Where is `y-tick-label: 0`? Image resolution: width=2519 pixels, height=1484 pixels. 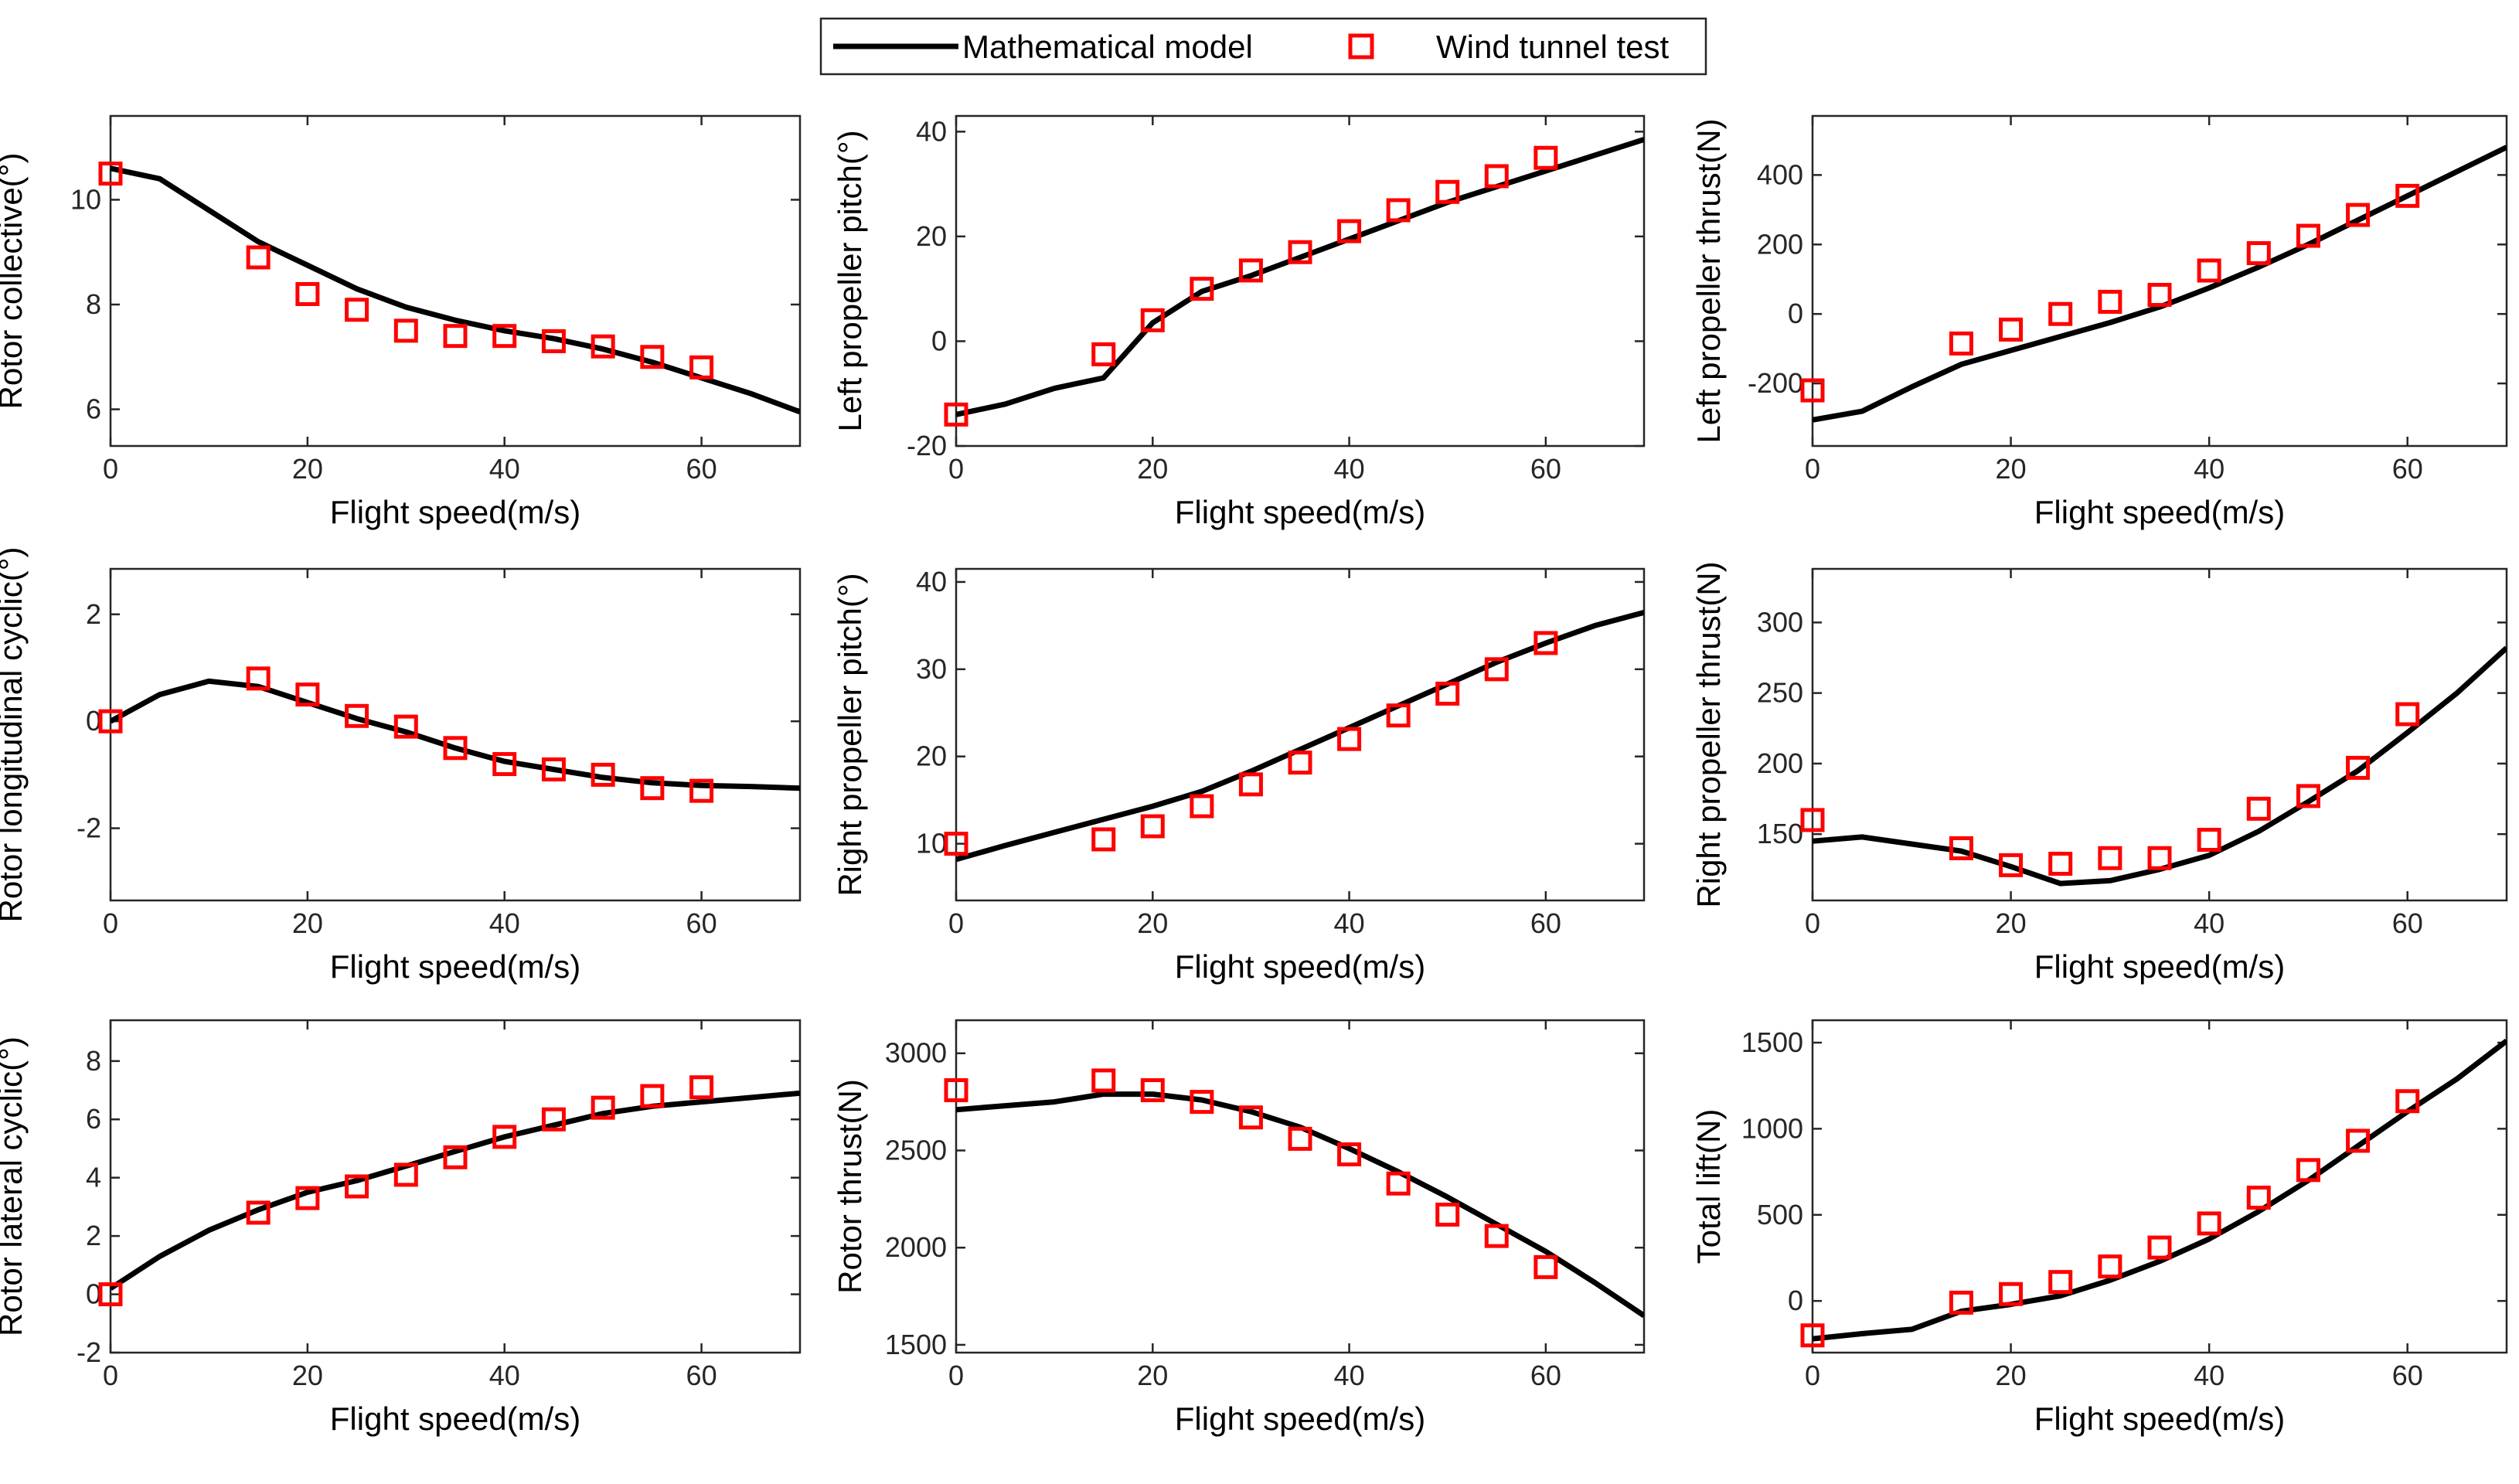 y-tick-label: 0 is located at coordinates (93, 721).